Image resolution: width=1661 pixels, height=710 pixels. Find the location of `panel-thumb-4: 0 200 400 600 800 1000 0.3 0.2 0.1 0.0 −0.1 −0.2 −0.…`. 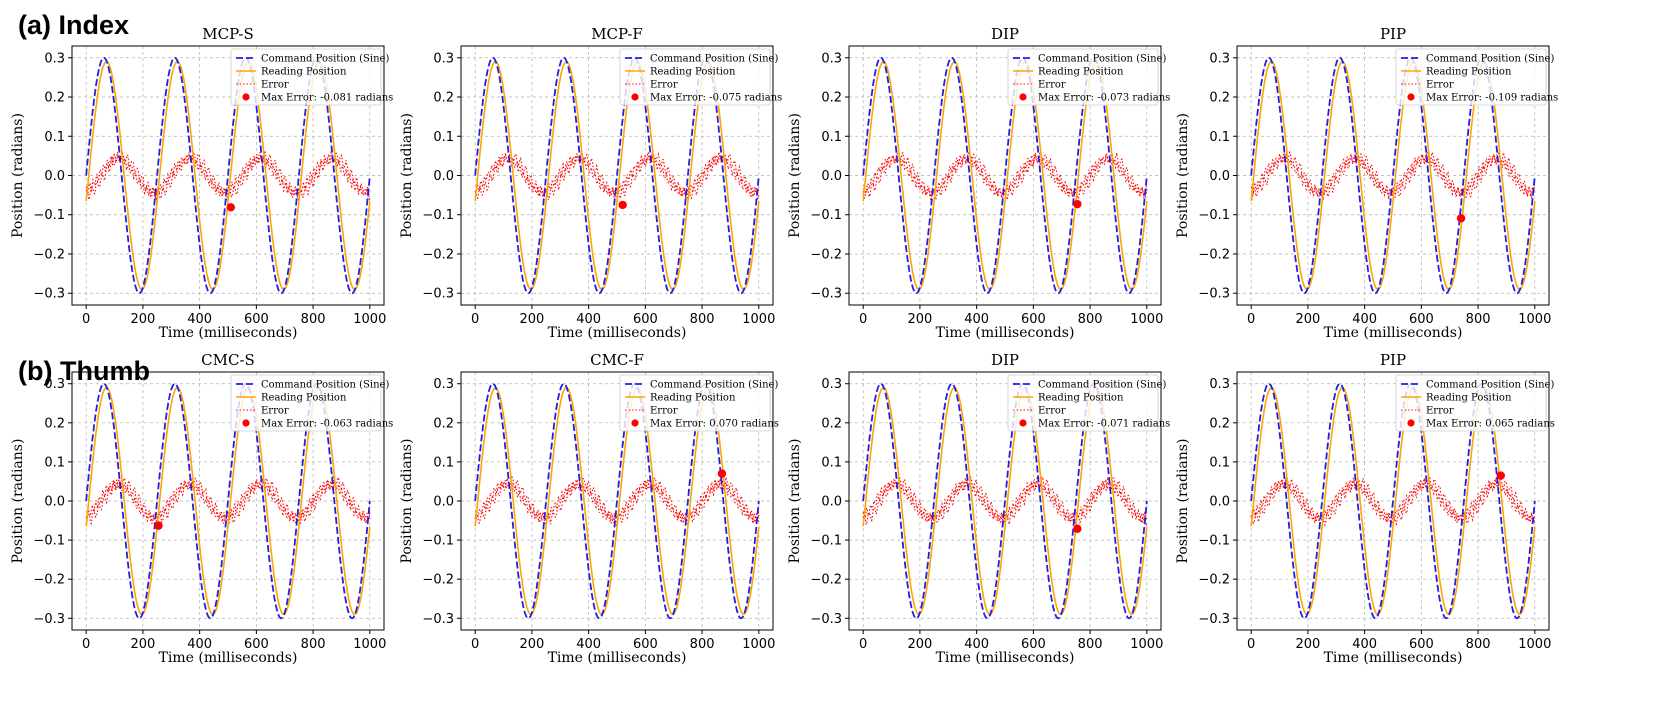

panel-thumb-4: 0 200 400 600 800 1000 0.3 0.2 0.1 0.0 −0.1 −0.2 −0.… is located at coordinates (1365, 508).